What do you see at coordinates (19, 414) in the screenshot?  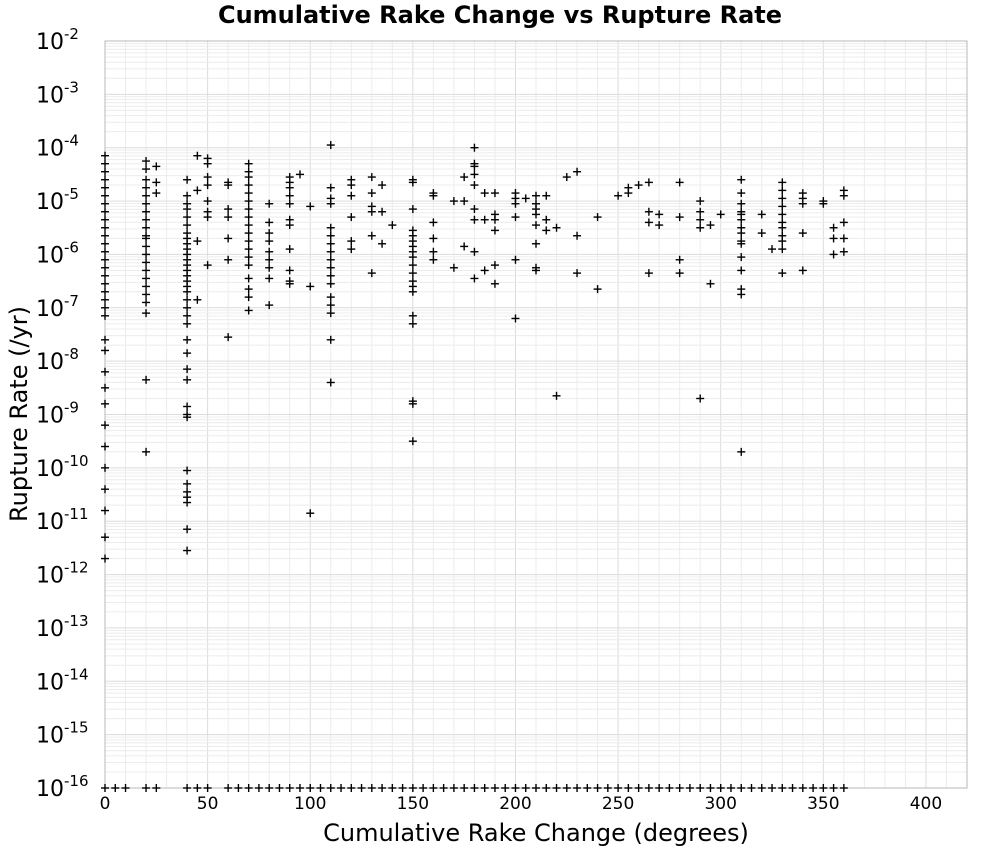 I see `y-axis-title: Rupture Rate (/yr)` at bounding box center [19, 414].